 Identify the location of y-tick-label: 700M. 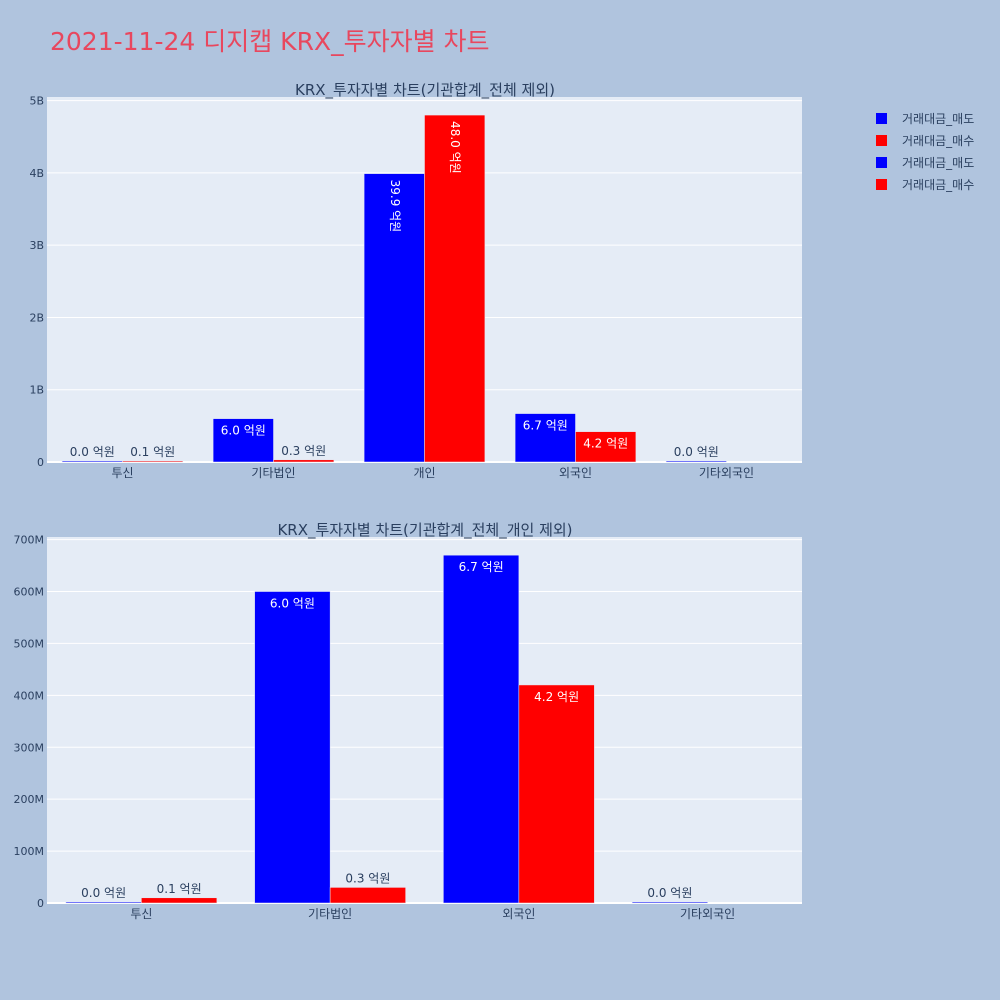
(29, 540).